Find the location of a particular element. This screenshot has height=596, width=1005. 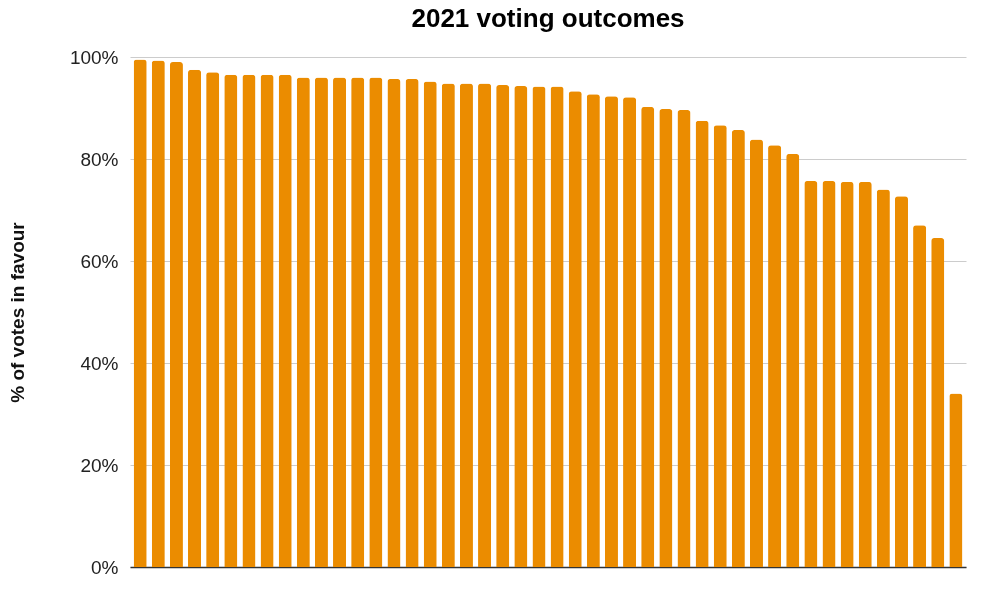

chart-title: 2021 voting outcomes is located at coordinates (548, 18).